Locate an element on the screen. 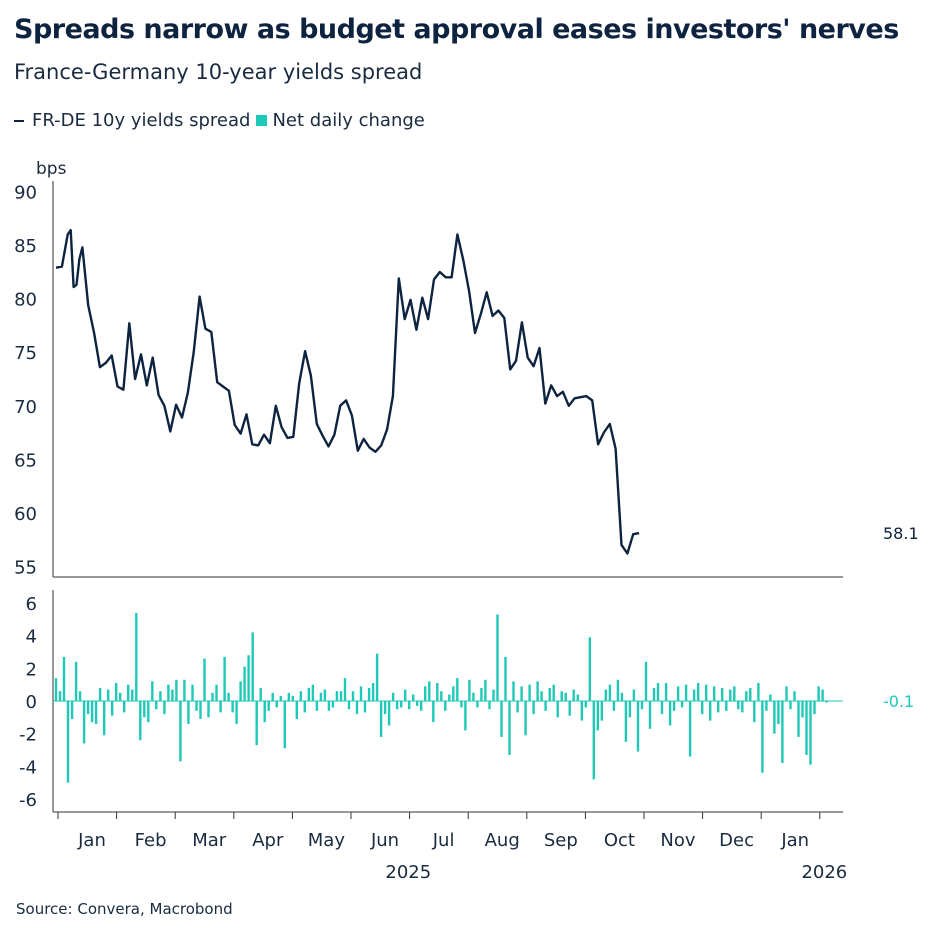 The width and height of the screenshot is (938, 938). legend-line-swatch is located at coordinates (19, 120).